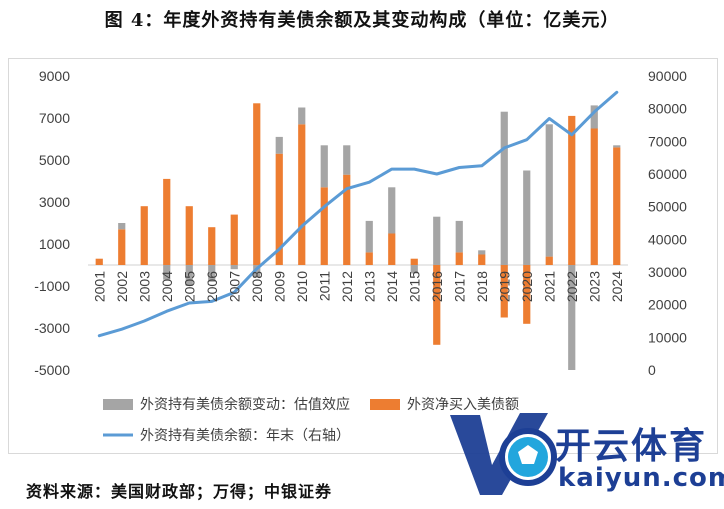 Image resolution: width=724 pixels, height=509 pixels. What do you see at coordinates (257, 286) in the screenshot?
I see `x-tick-label: 2008` at bounding box center [257, 286].